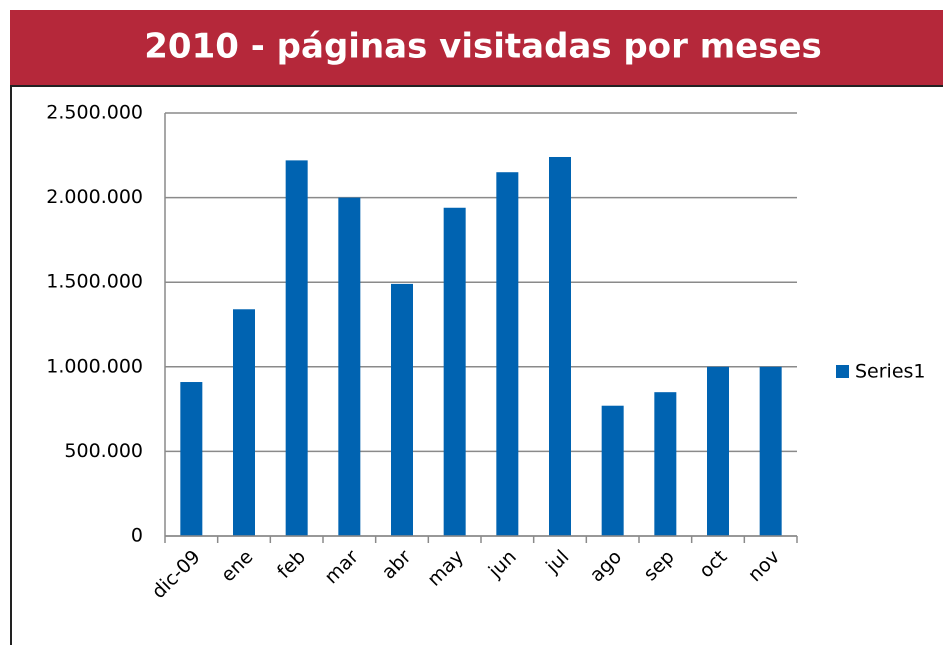 The width and height of the screenshot is (943, 649). I want to click on x-tick-label: ene, so click(237, 566).